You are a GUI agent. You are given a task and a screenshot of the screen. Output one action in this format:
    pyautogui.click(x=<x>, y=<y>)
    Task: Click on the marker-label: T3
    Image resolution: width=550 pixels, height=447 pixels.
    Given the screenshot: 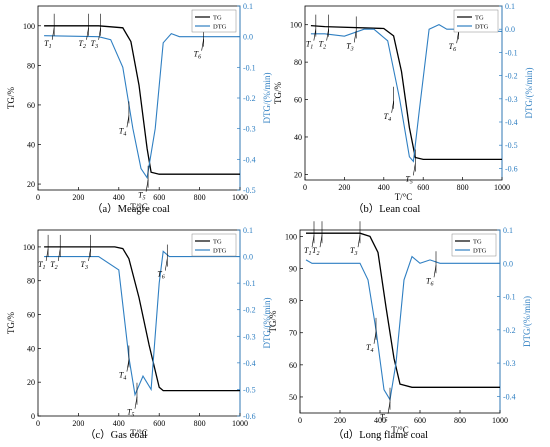 What is the action you would take?
    pyautogui.click(x=84, y=265)
    